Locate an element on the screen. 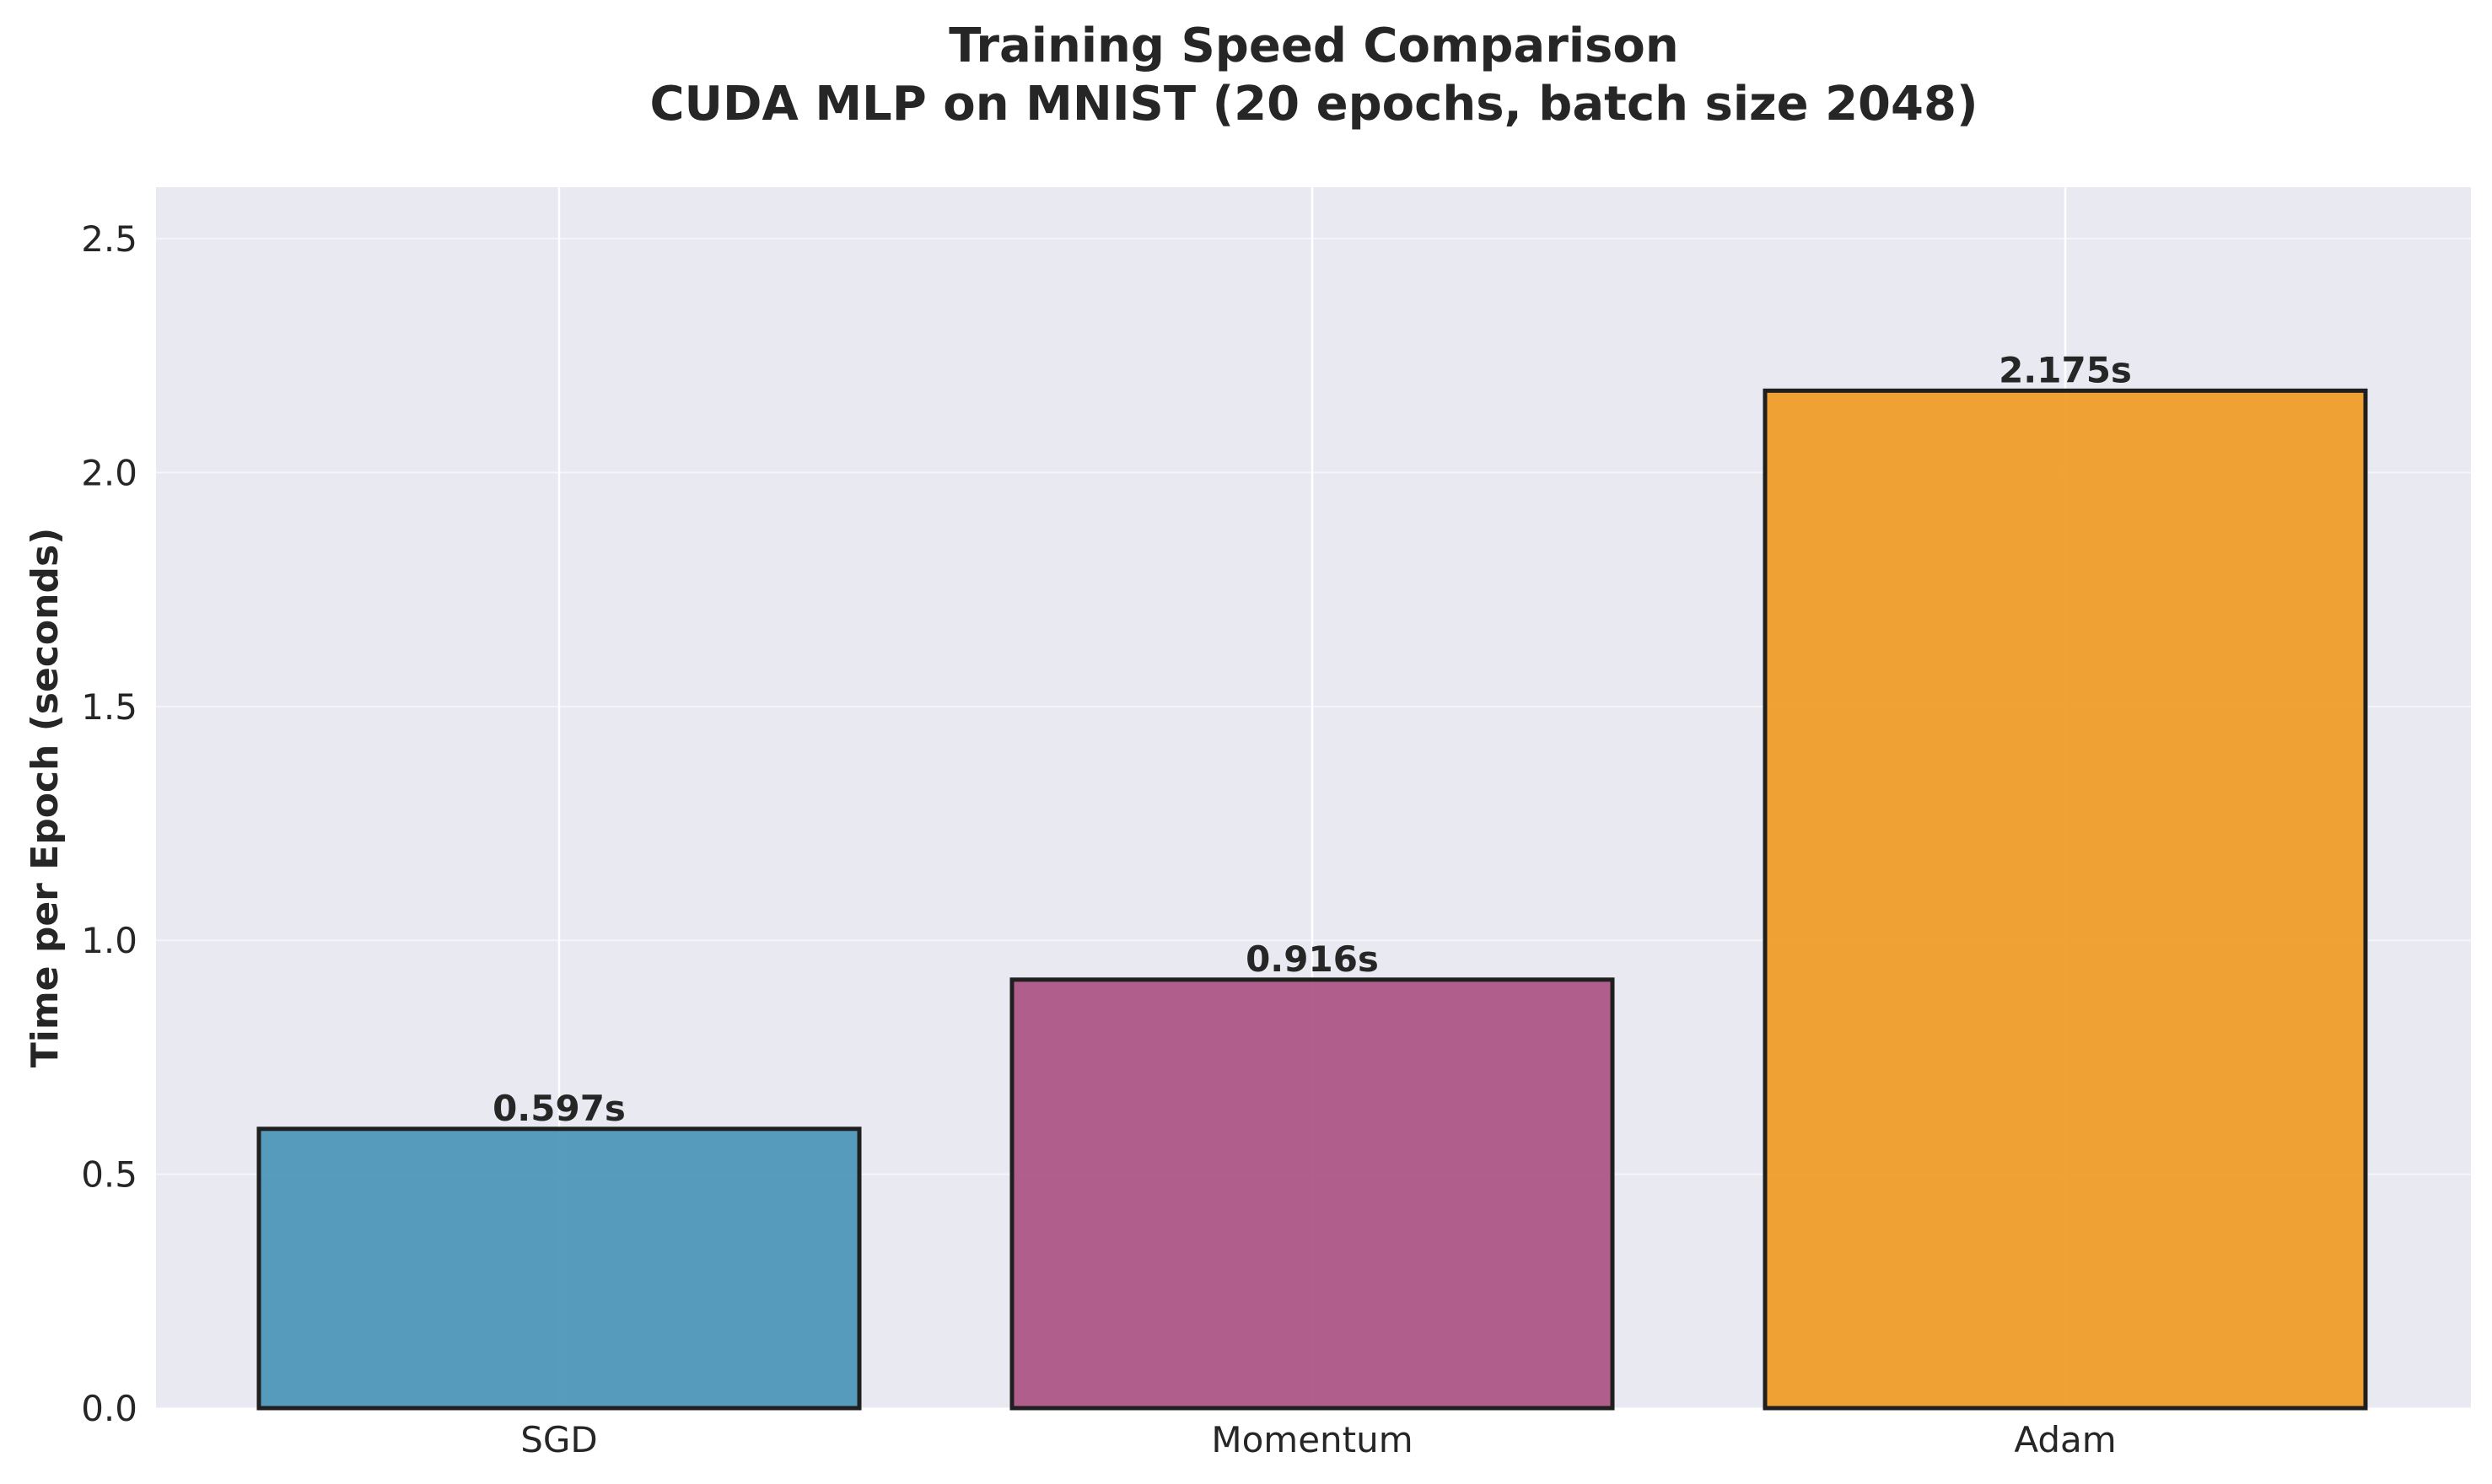 The height and width of the screenshot is (1484, 2492). x-tick-label: SGD is located at coordinates (559, 1439).